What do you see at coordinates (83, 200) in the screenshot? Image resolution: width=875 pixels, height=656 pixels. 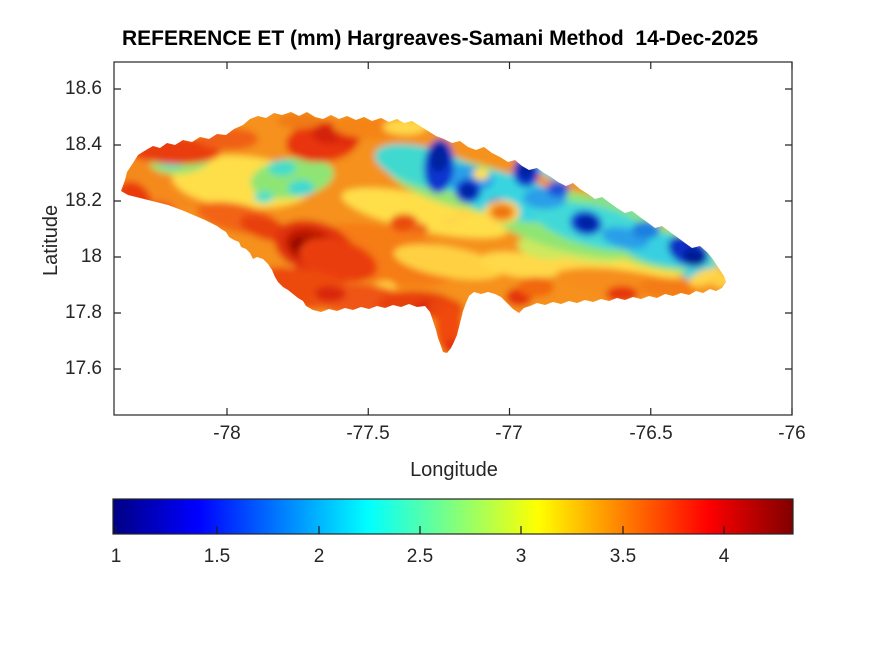 I see `y-tick-label: 18.2` at bounding box center [83, 200].